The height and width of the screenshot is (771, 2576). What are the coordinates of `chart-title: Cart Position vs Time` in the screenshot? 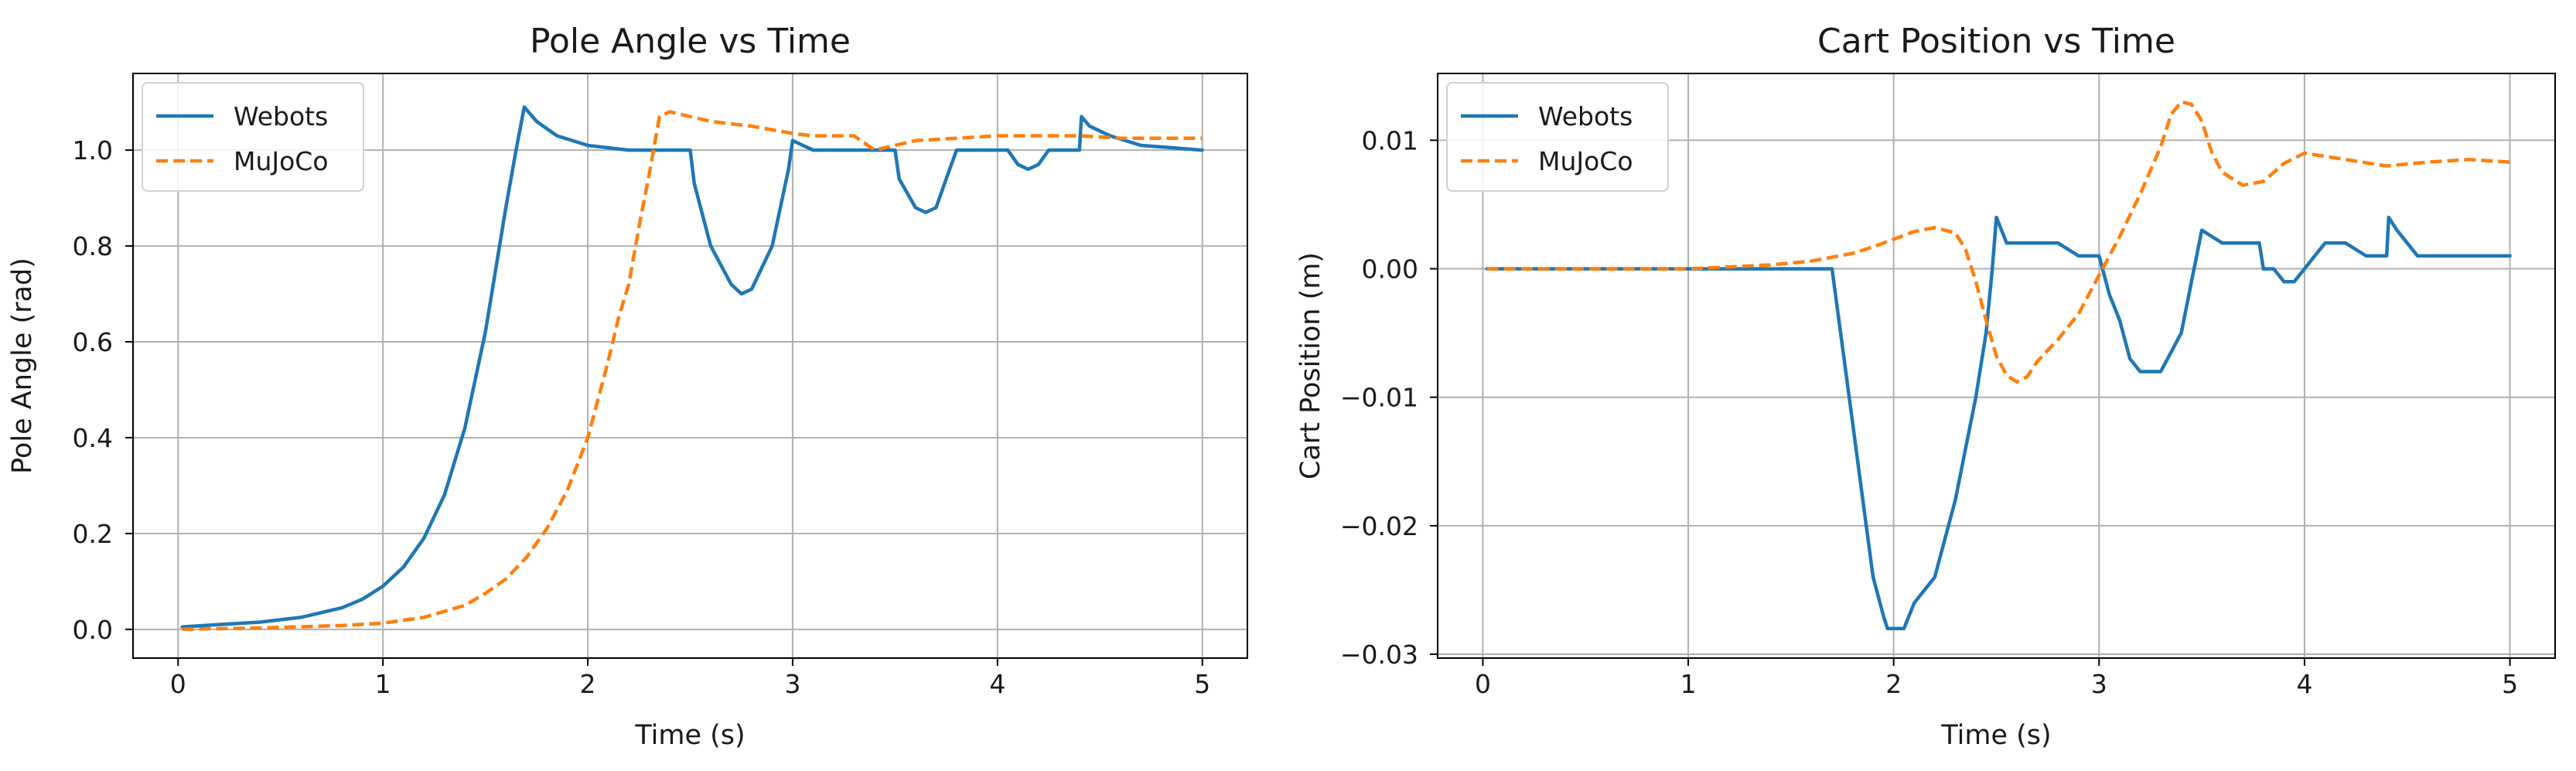 It's located at (1996, 41).